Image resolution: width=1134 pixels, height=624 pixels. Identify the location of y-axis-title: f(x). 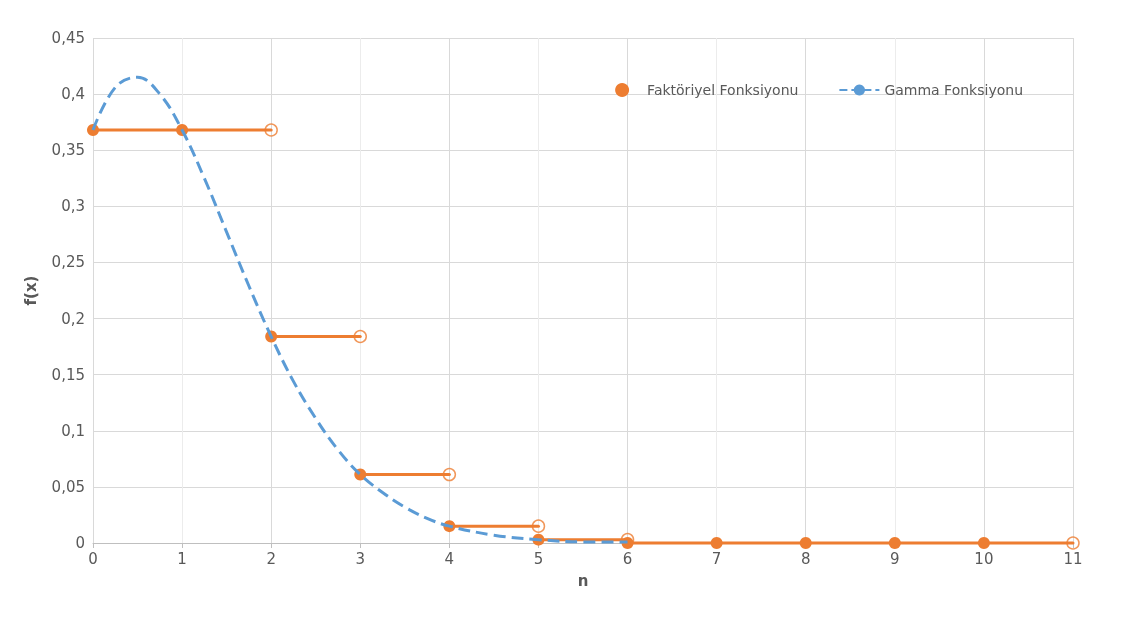
(30, 290).